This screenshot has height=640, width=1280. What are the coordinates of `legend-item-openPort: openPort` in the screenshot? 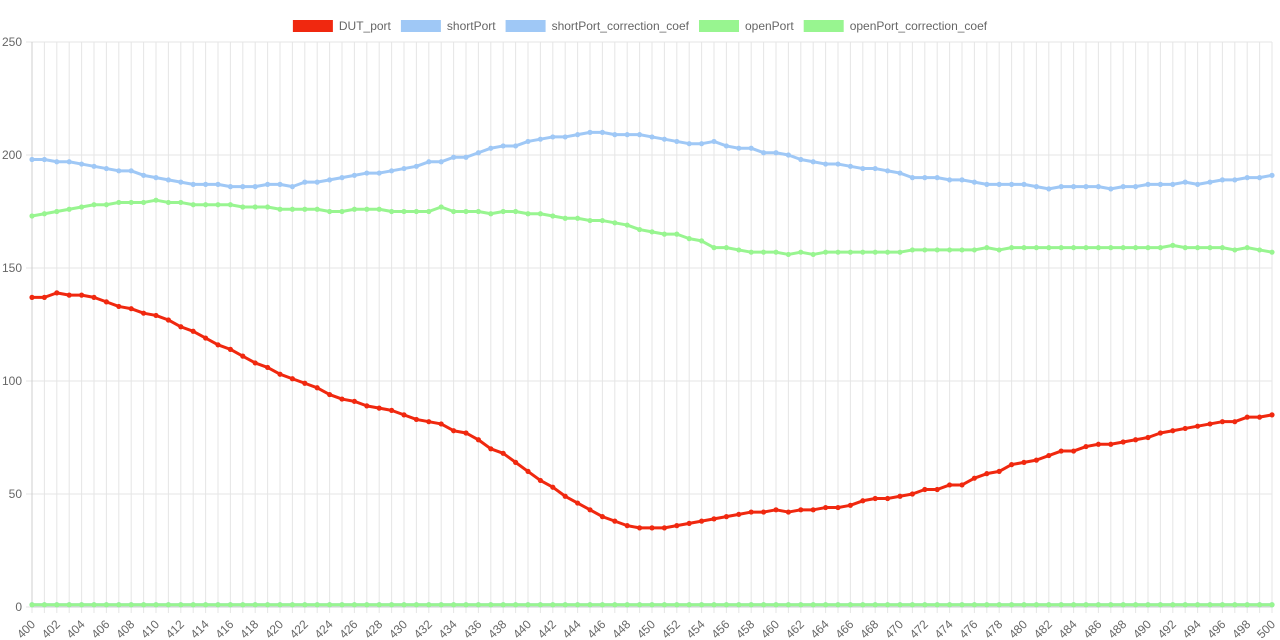 It's located at (746, 26).